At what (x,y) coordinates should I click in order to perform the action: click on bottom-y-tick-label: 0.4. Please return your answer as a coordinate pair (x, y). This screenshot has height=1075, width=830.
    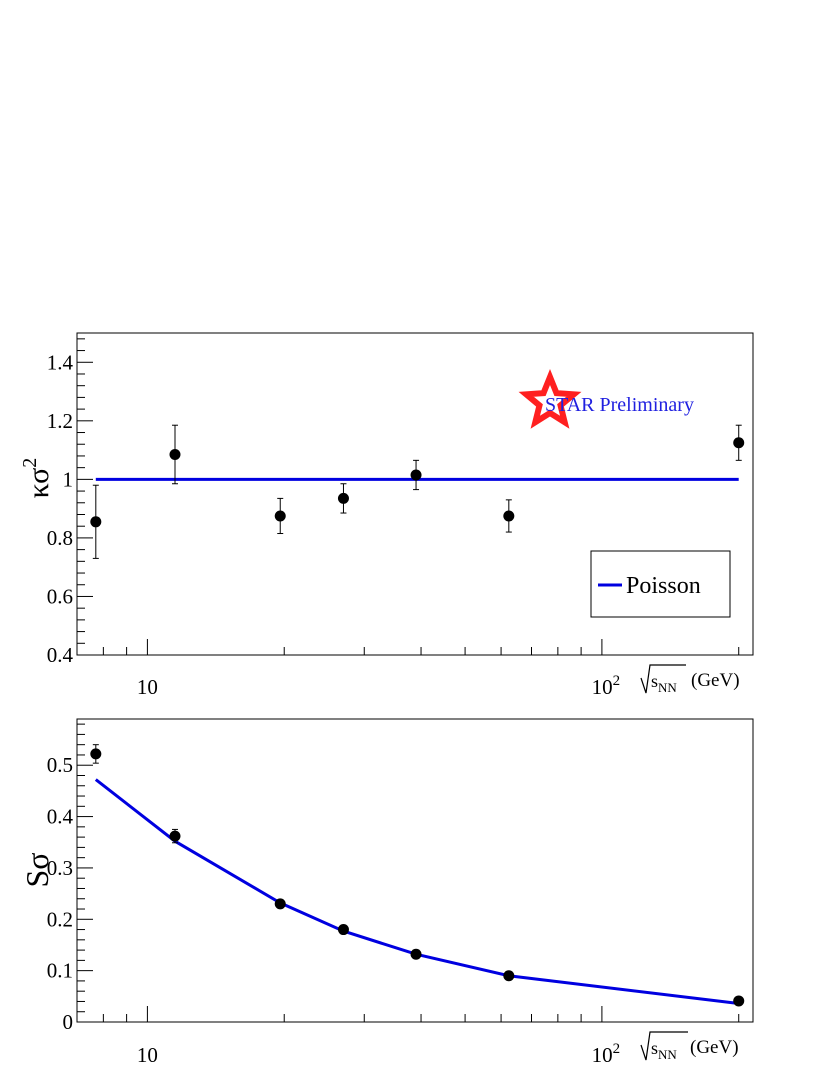
    Looking at the image, I should click on (60, 817).